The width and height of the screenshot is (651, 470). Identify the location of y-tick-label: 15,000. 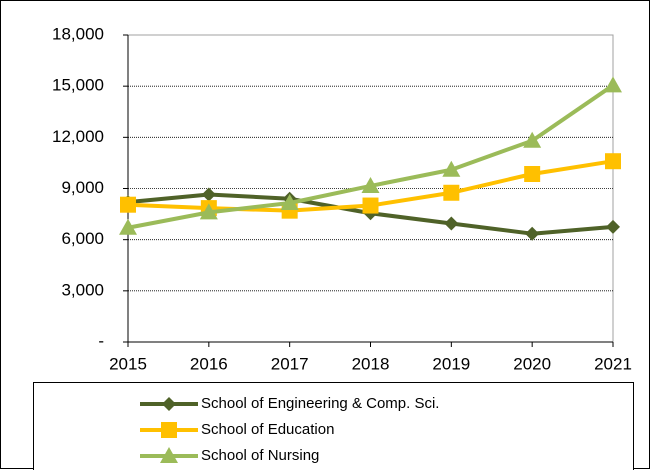
(78, 85).